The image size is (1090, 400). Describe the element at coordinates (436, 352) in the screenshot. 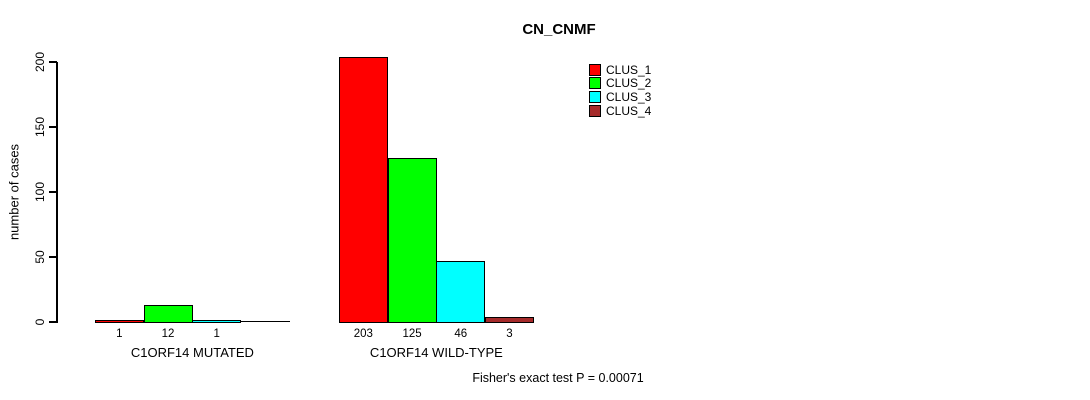

I see `group-label: C1ORF14 WILD-TYPE` at that location.